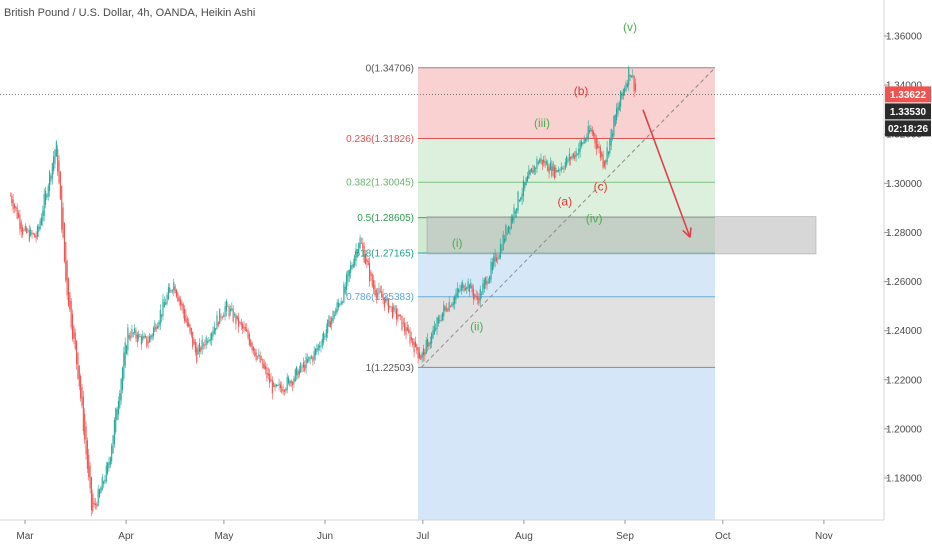  I want to click on countdown-badge-bg, so click(908, 128).